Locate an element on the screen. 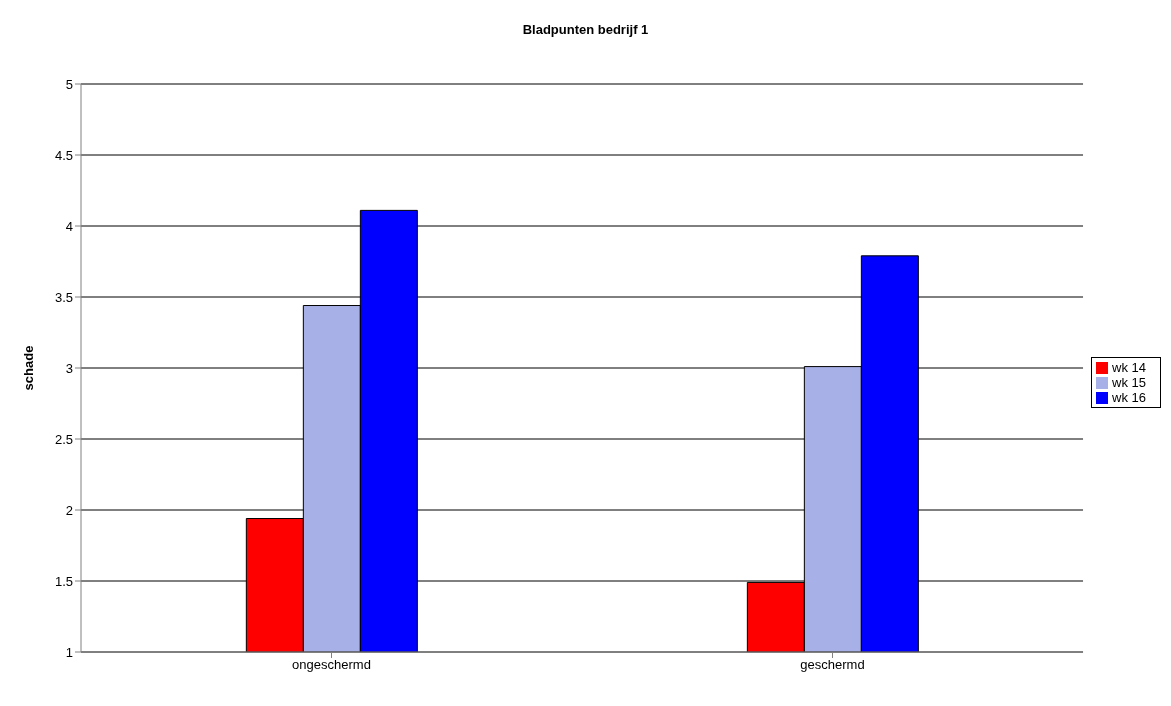 The width and height of the screenshot is (1171, 706). x-tick-label: geschermd is located at coordinates (832, 665).